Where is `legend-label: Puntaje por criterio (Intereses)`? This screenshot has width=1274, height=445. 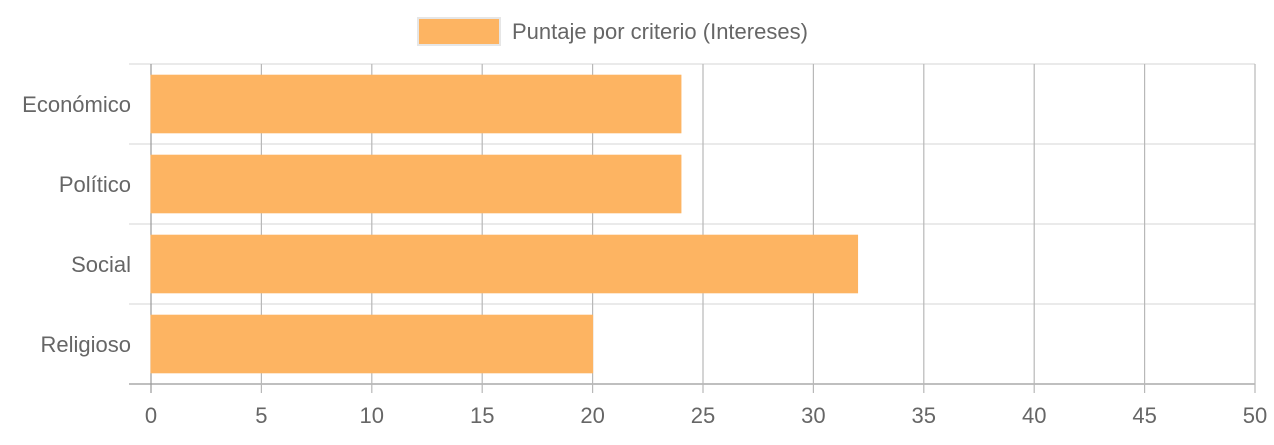
legend-label: Puntaje por criterio (Intereses) is located at coordinates (660, 31).